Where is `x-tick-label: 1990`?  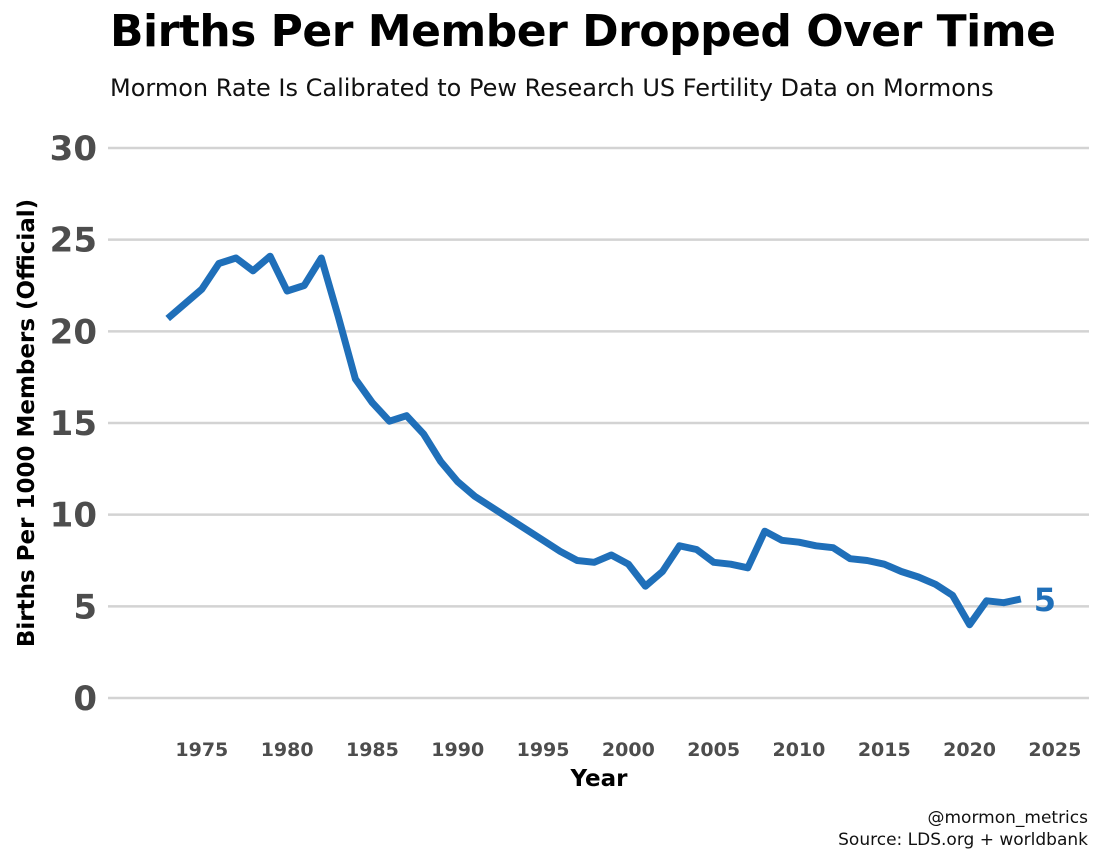 x-tick-label: 1990 is located at coordinates (457, 750).